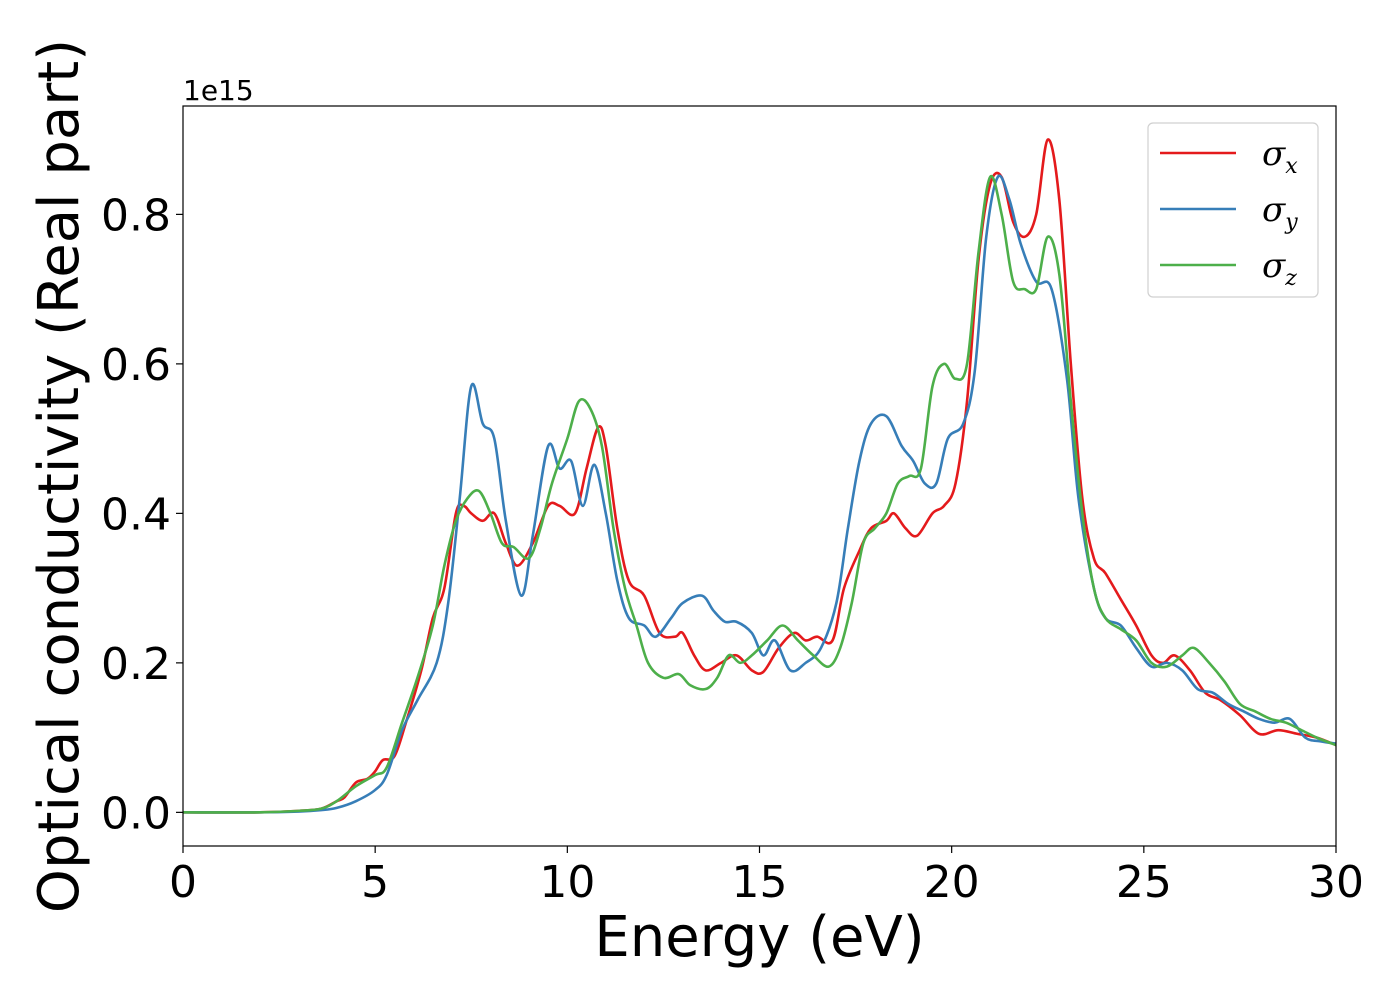 The width and height of the screenshot is (1400, 1000). I want to click on x-tick-label: 0, so click(183, 882).